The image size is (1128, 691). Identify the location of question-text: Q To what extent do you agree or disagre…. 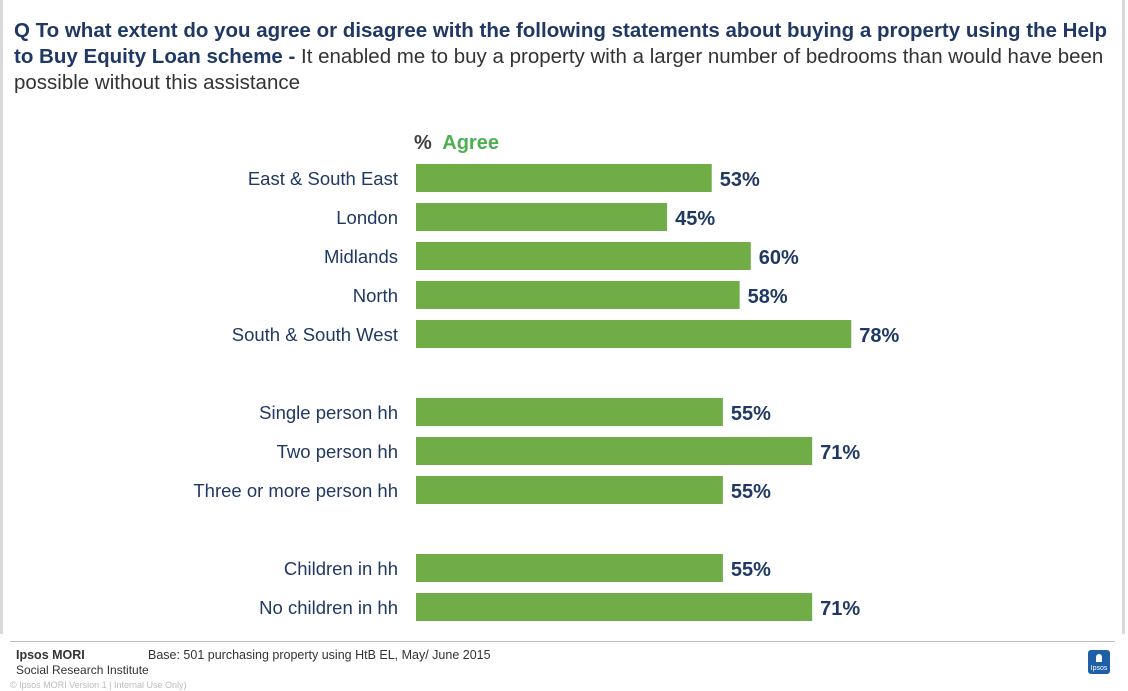
(564, 57).